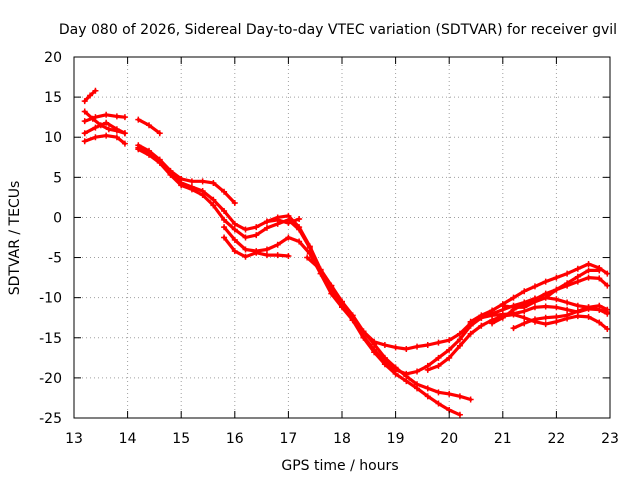 The image size is (640, 480). Describe the element at coordinates (50, 339) in the screenshot. I see `y-tick-label: -15` at that location.